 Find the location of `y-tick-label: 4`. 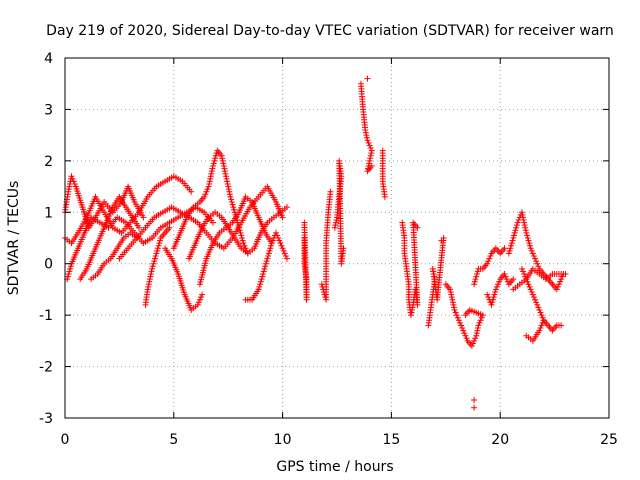

y-tick-label: 4 is located at coordinates (48, 59).